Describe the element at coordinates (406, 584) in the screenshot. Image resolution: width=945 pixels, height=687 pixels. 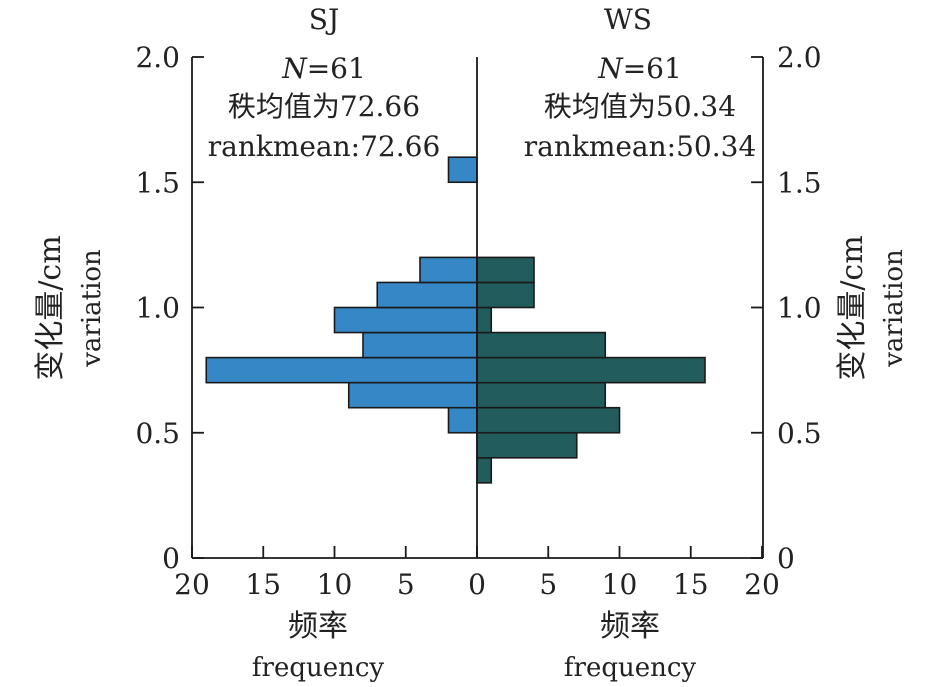
I see `x-tick-label-left: 5` at that location.